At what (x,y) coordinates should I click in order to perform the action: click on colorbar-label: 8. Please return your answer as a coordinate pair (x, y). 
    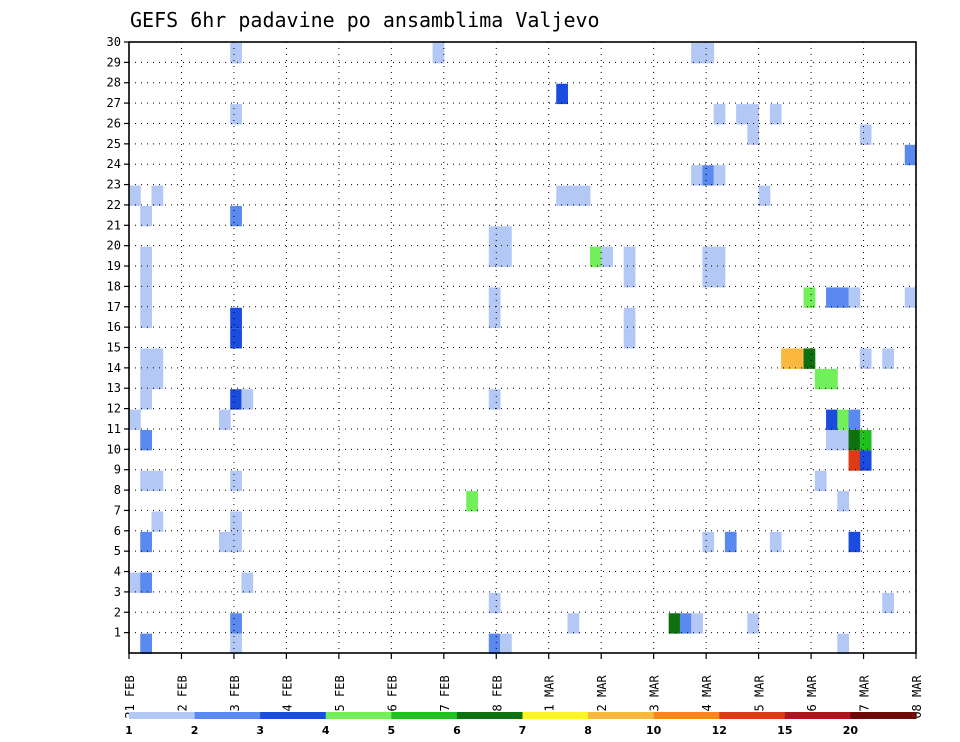
    Looking at the image, I should click on (588, 730).